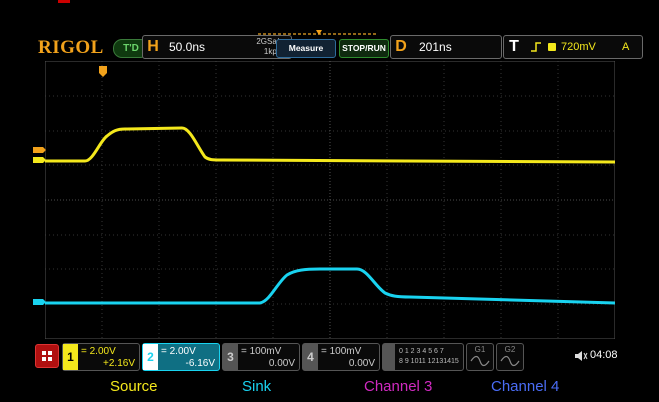 The image size is (659, 402). I want to click on delay-letter: D, so click(401, 46).